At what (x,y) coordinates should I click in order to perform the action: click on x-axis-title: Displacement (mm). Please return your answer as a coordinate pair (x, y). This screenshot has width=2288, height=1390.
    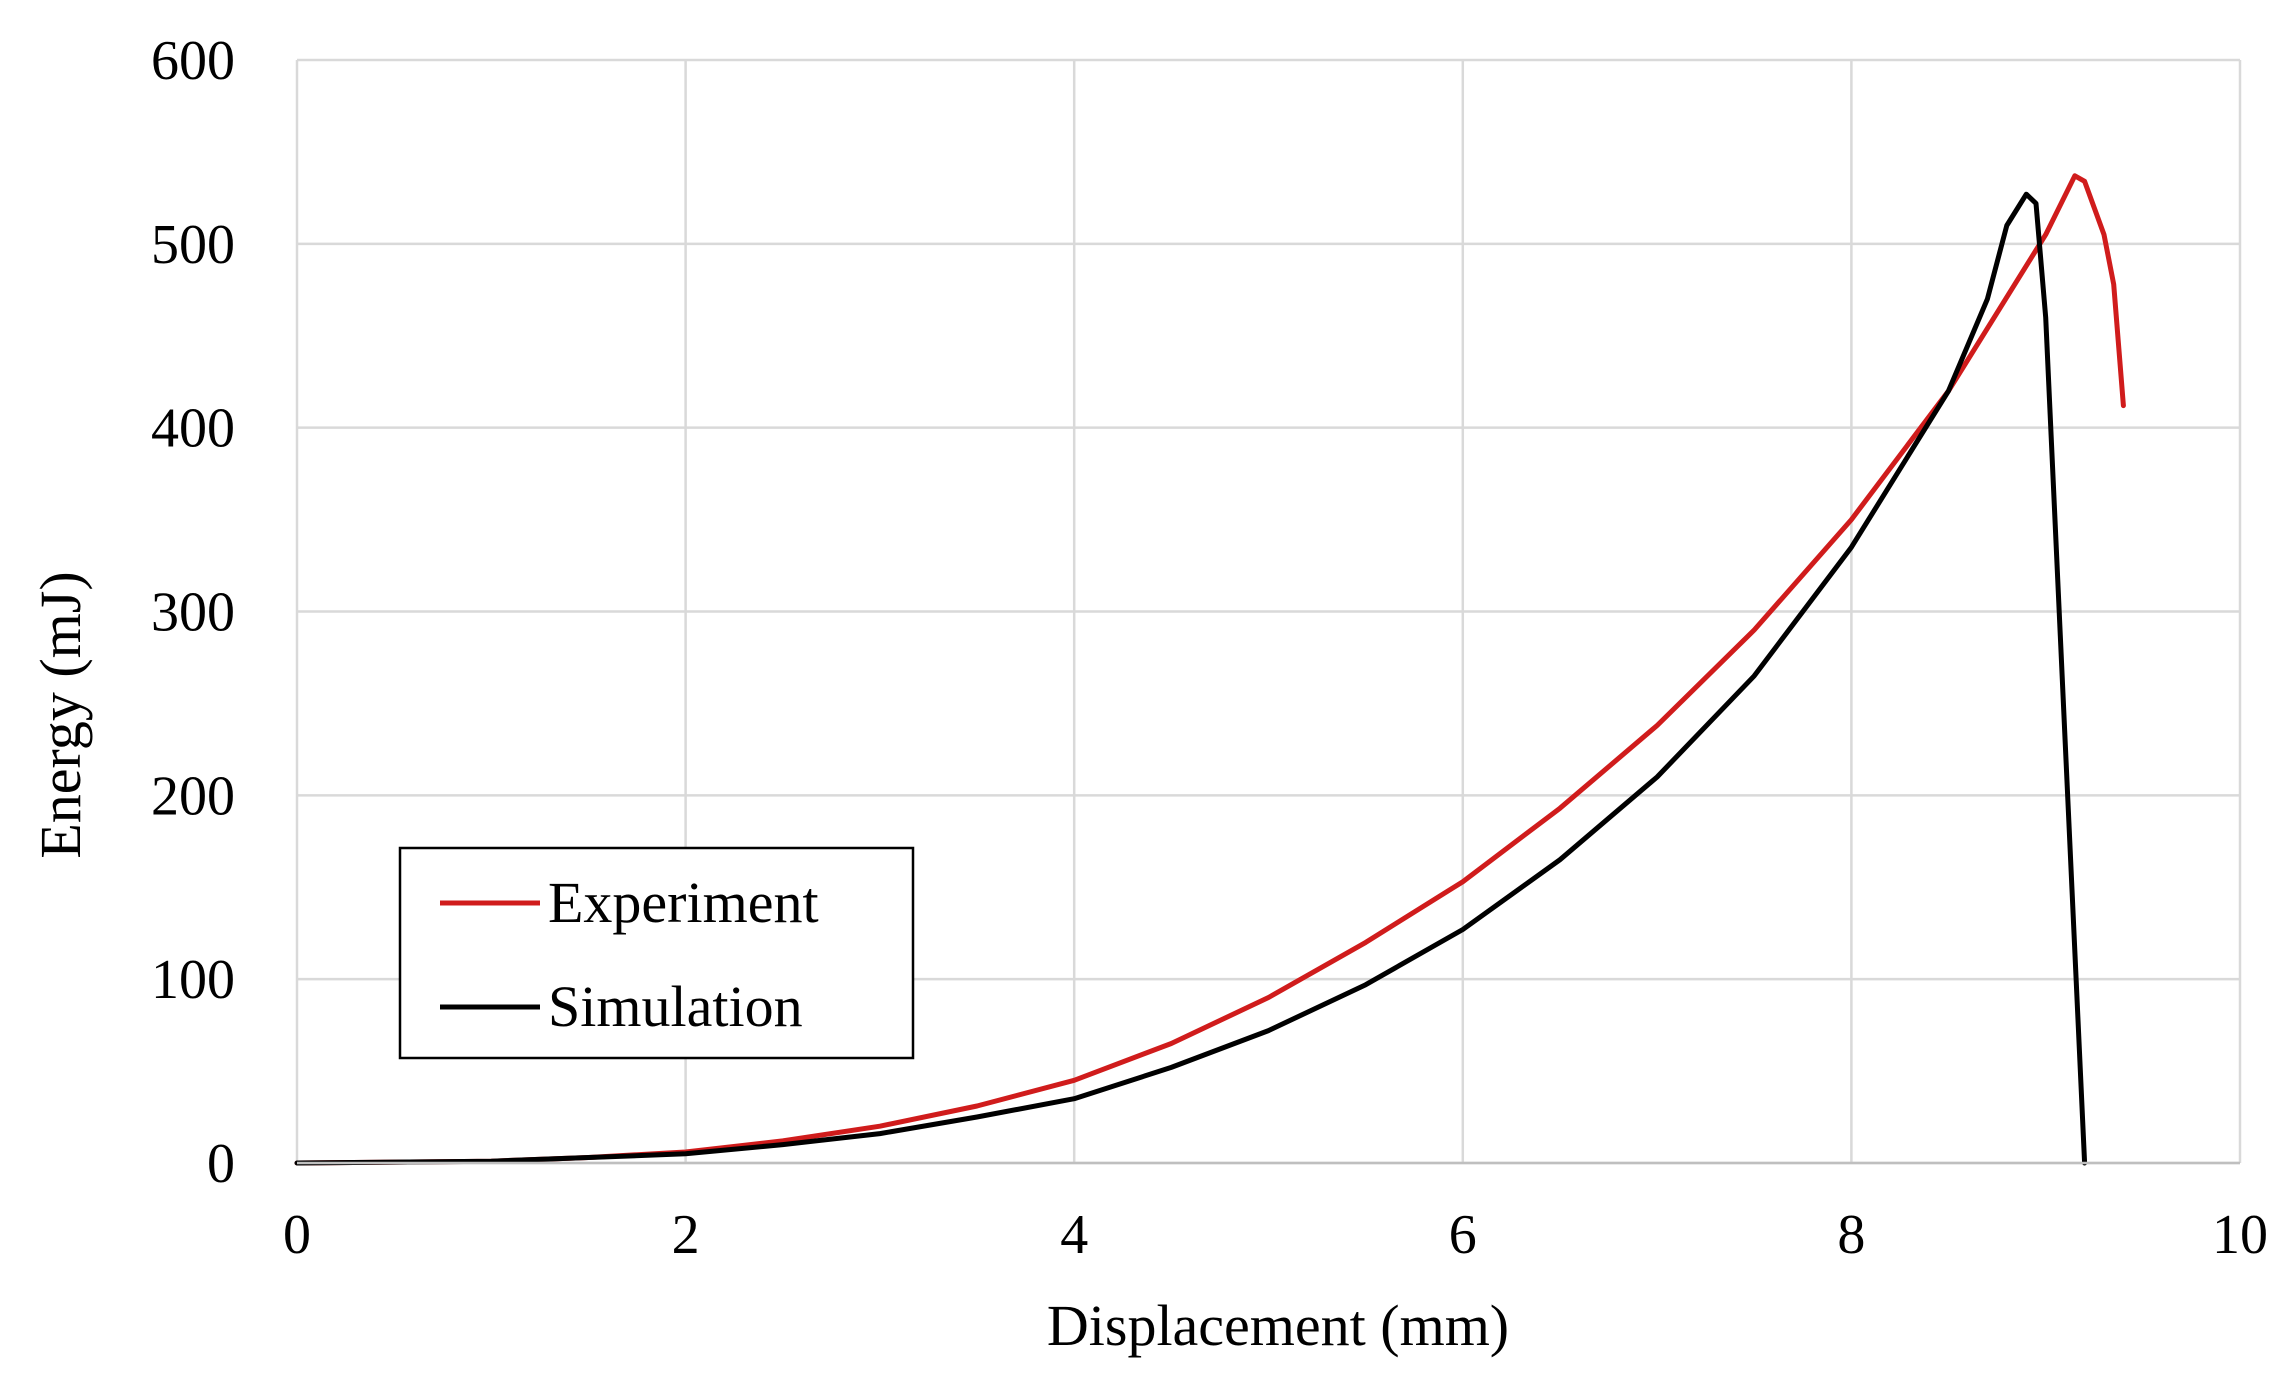
    Looking at the image, I should click on (1278, 1325).